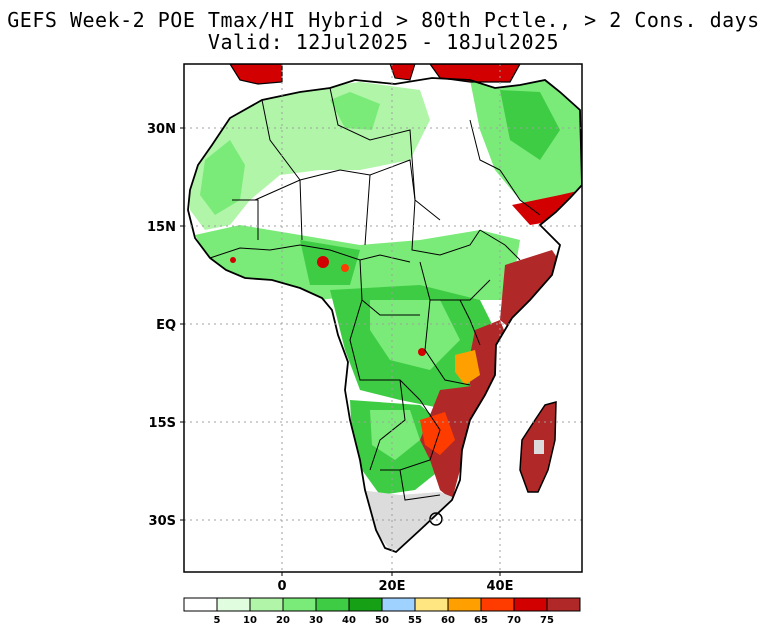 This screenshot has height=635, width=767. I want to click on shading-south-africa-grey, so click(410, 520).